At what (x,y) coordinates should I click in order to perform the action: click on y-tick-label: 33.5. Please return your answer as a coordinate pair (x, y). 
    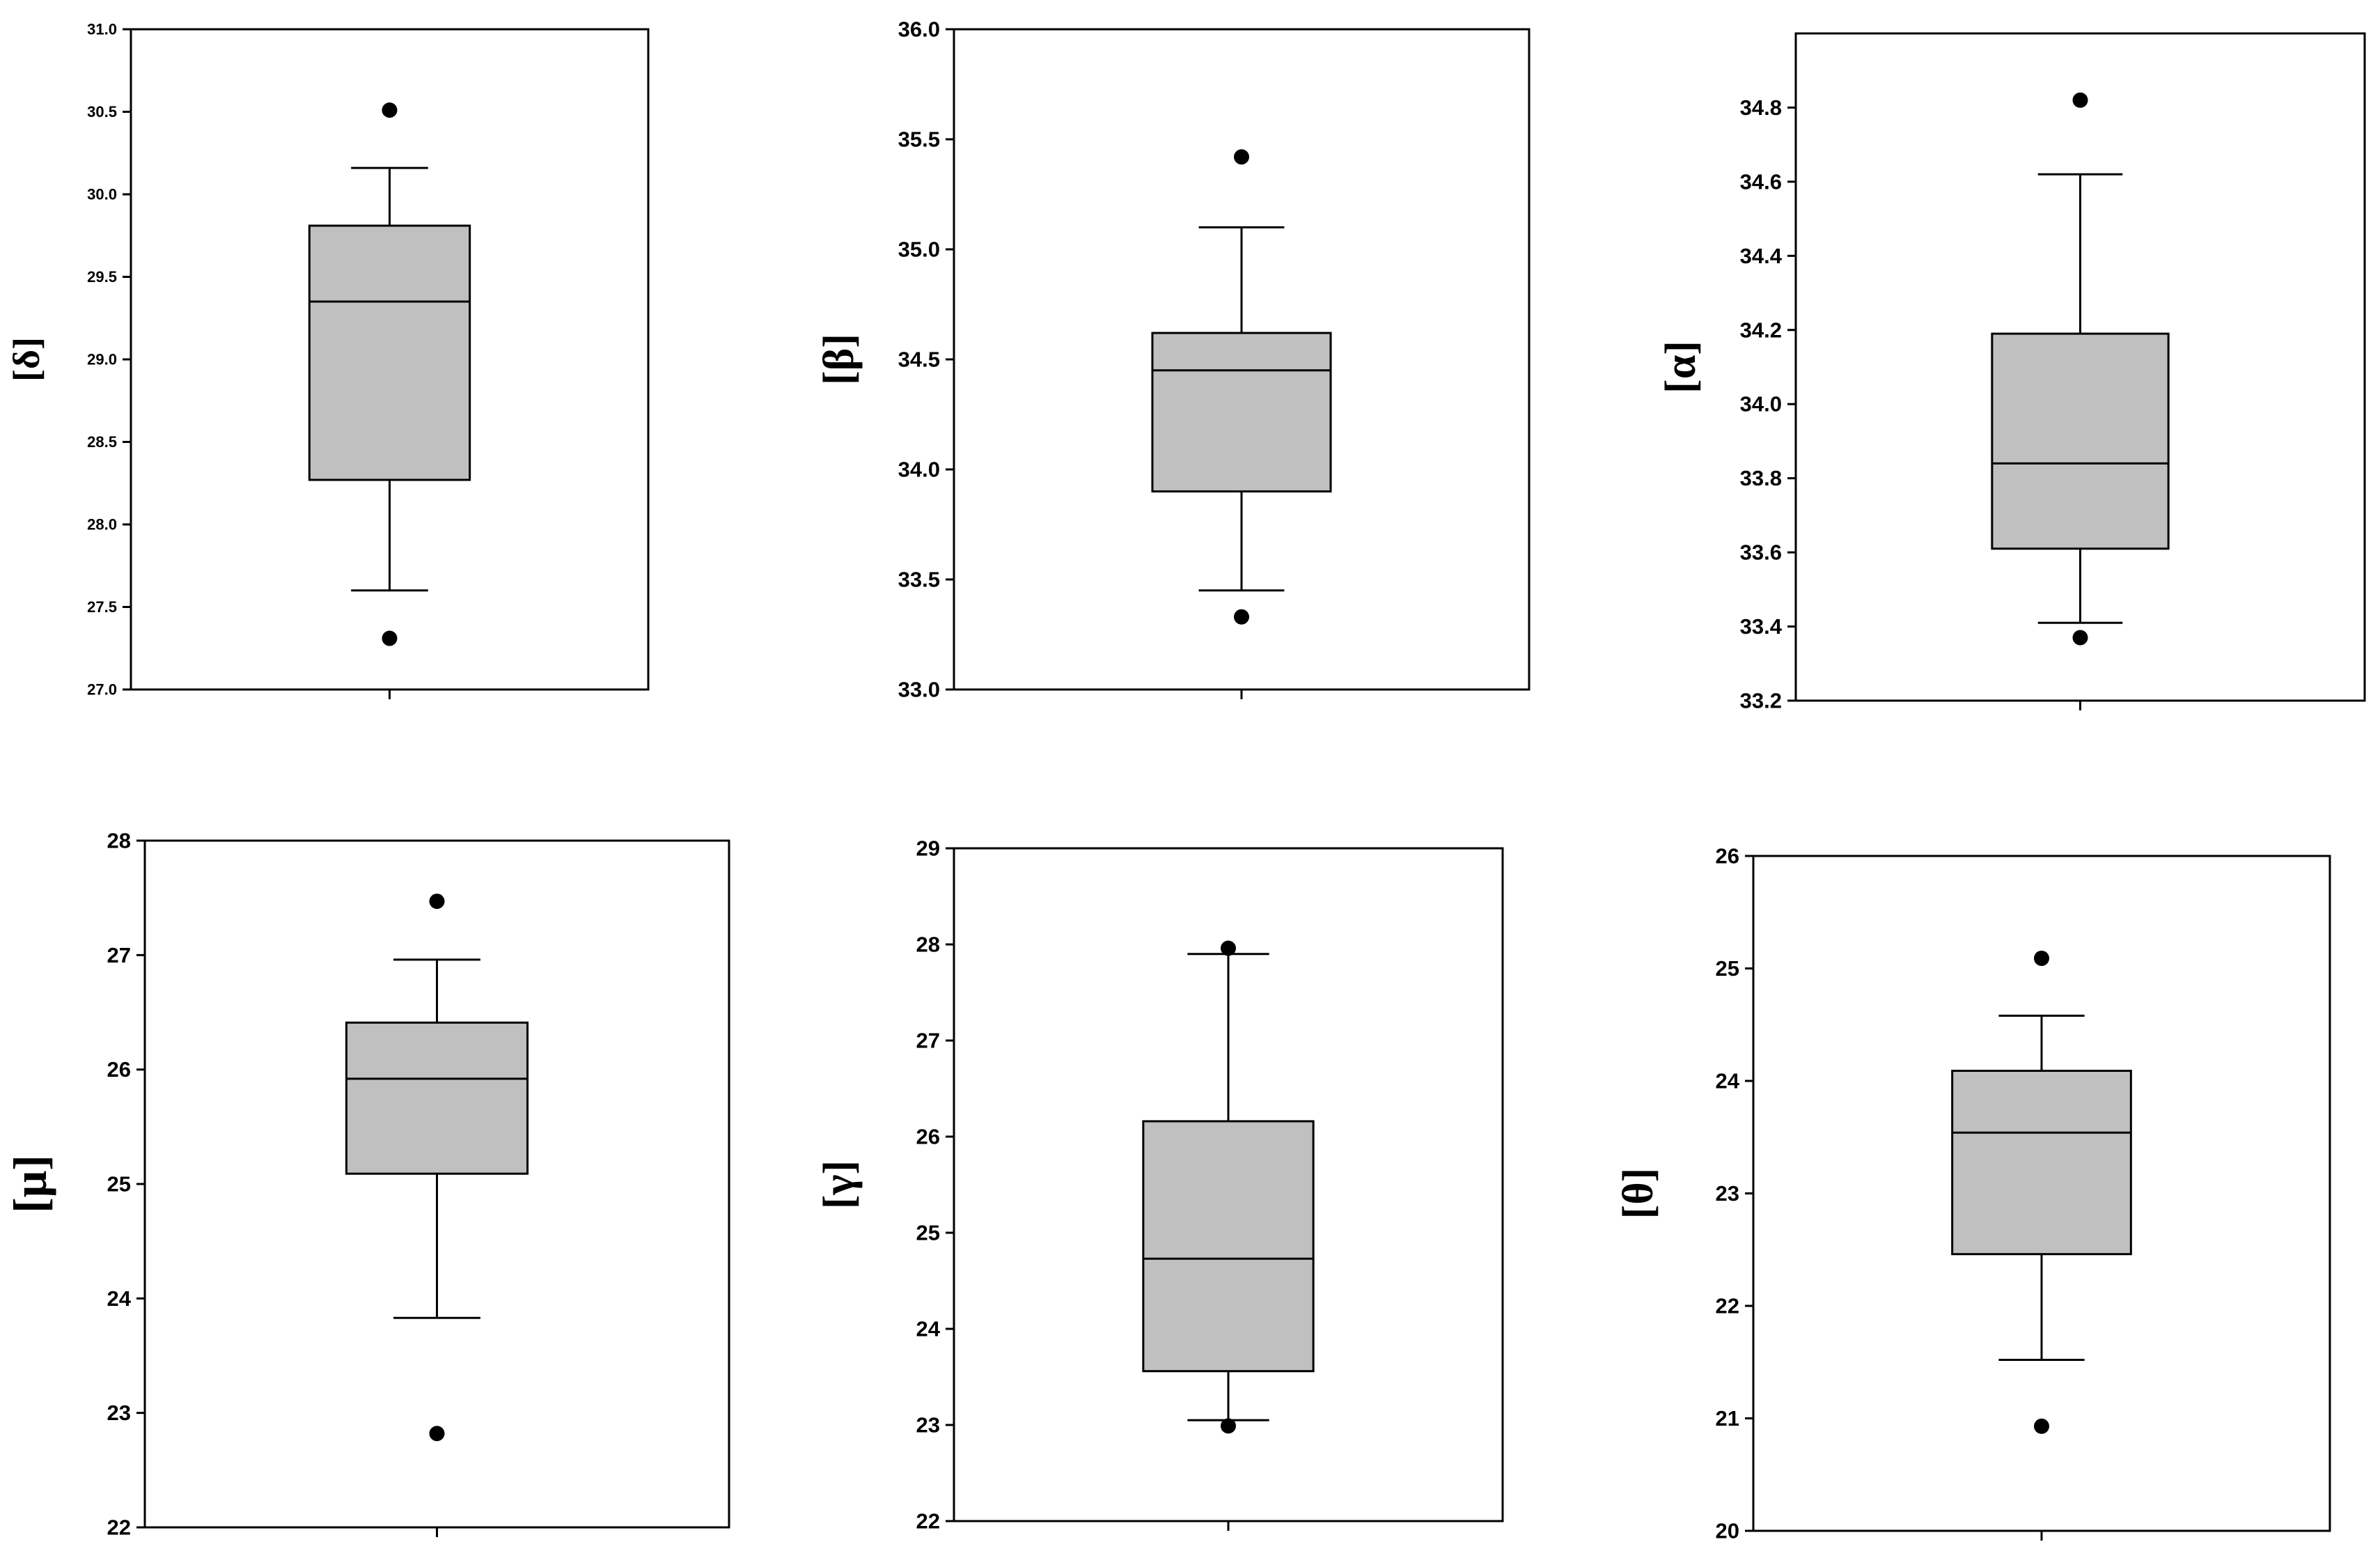
    Looking at the image, I should click on (919, 580).